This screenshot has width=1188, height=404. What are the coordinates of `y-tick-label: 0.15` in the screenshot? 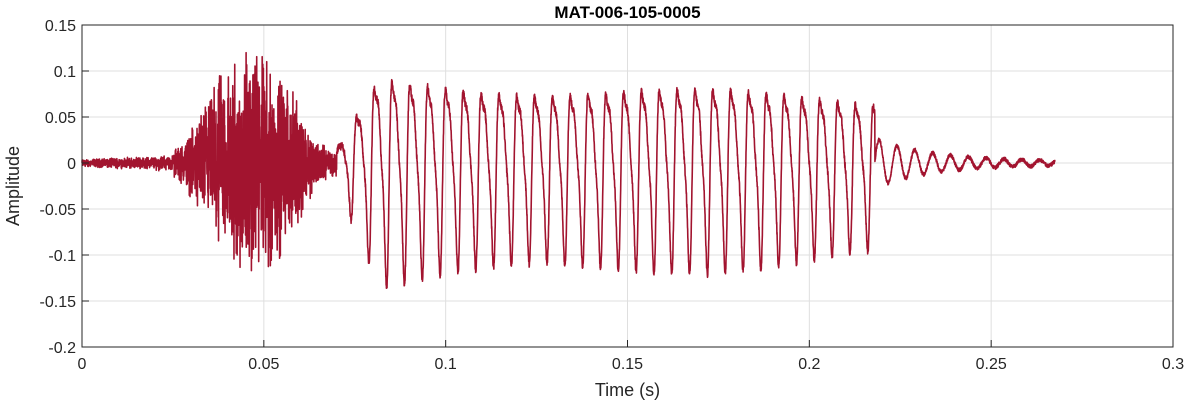 It's located at (60, 26).